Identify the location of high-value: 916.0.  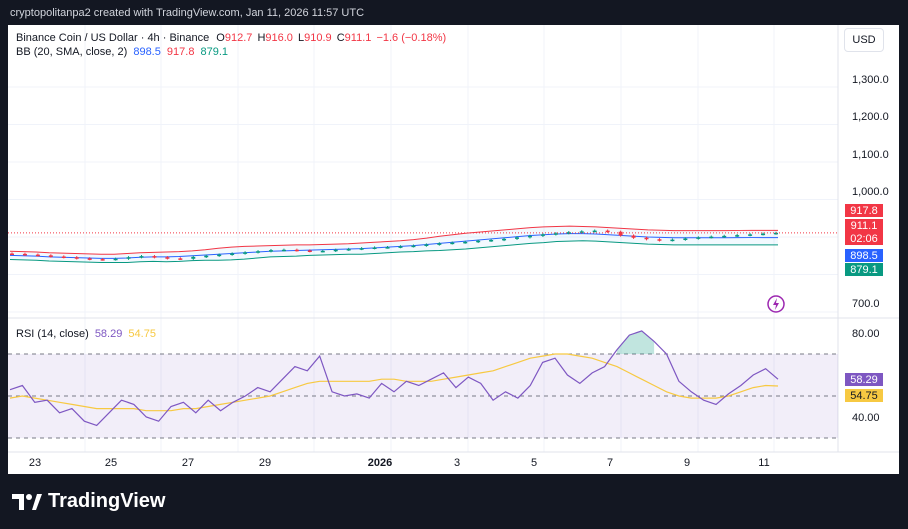
(279, 38).